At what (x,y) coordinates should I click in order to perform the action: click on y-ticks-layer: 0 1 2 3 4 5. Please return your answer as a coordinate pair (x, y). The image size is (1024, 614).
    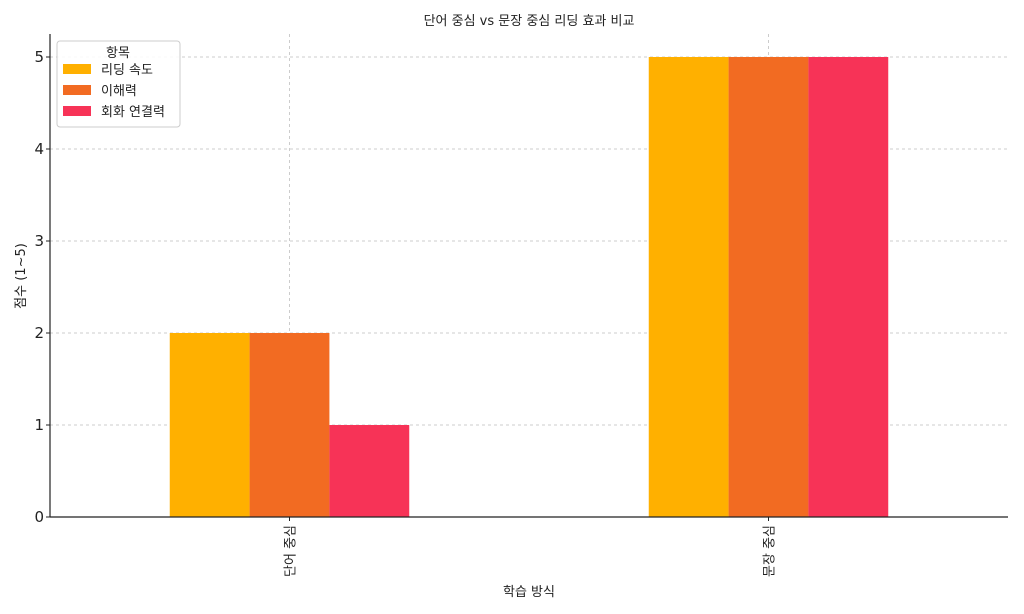
    Looking at the image, I should click on (42, 287).